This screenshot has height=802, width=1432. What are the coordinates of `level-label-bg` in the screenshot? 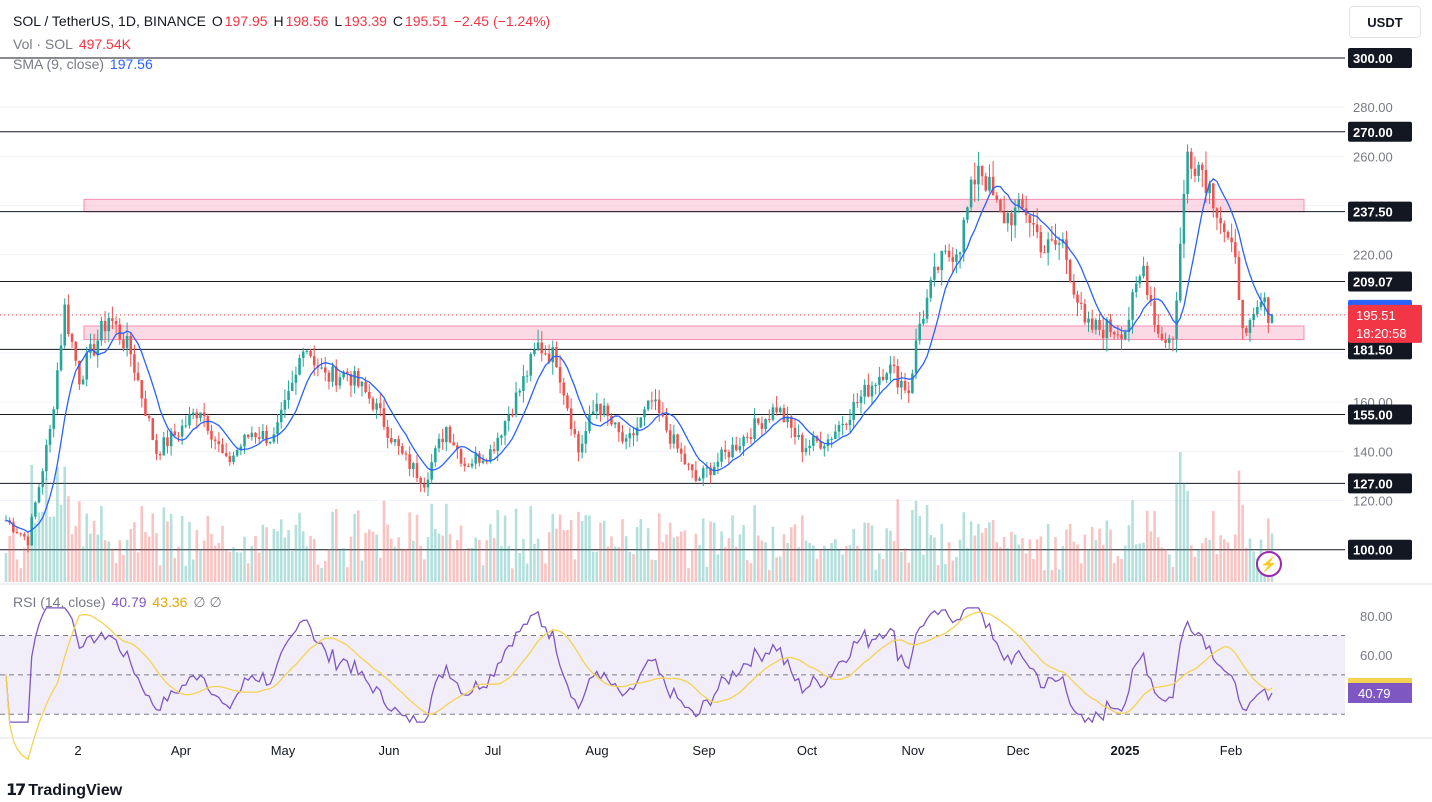 It's located at (1380, 281).